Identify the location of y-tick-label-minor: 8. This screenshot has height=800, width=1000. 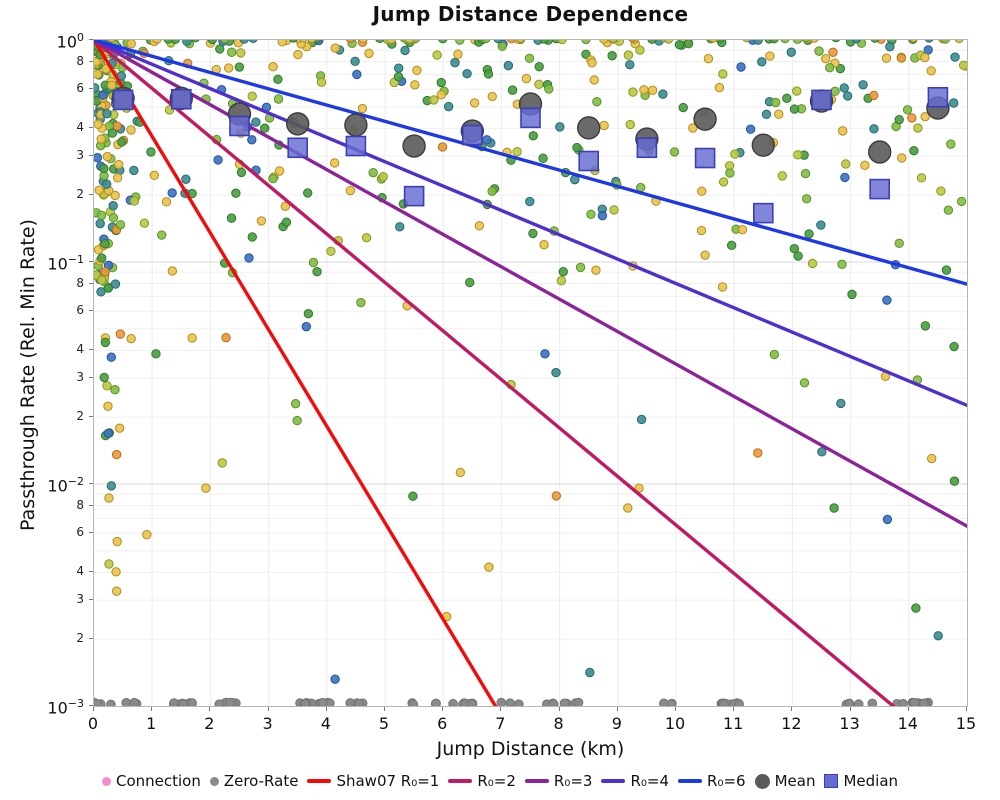
(80, 60).